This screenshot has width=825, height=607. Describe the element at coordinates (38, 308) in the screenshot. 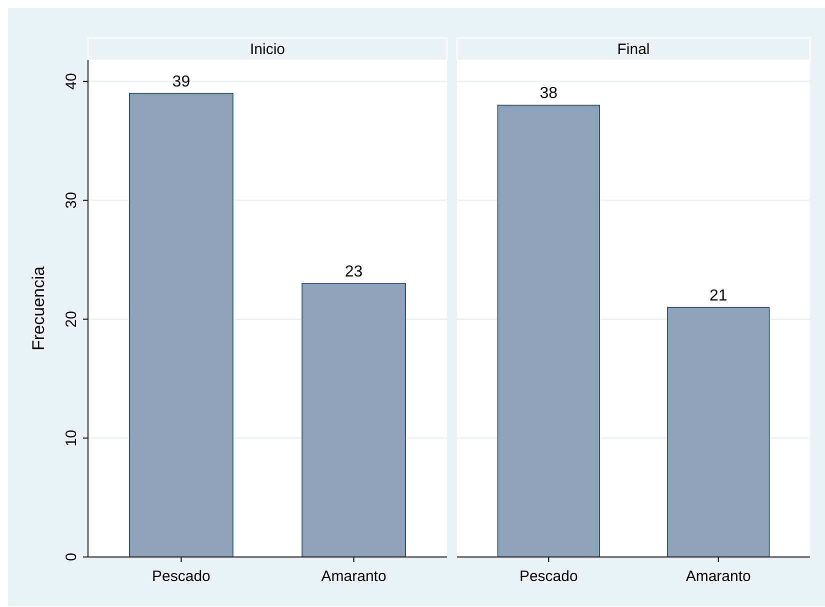

I see `y-axis-title: Frecuencia` at that location.